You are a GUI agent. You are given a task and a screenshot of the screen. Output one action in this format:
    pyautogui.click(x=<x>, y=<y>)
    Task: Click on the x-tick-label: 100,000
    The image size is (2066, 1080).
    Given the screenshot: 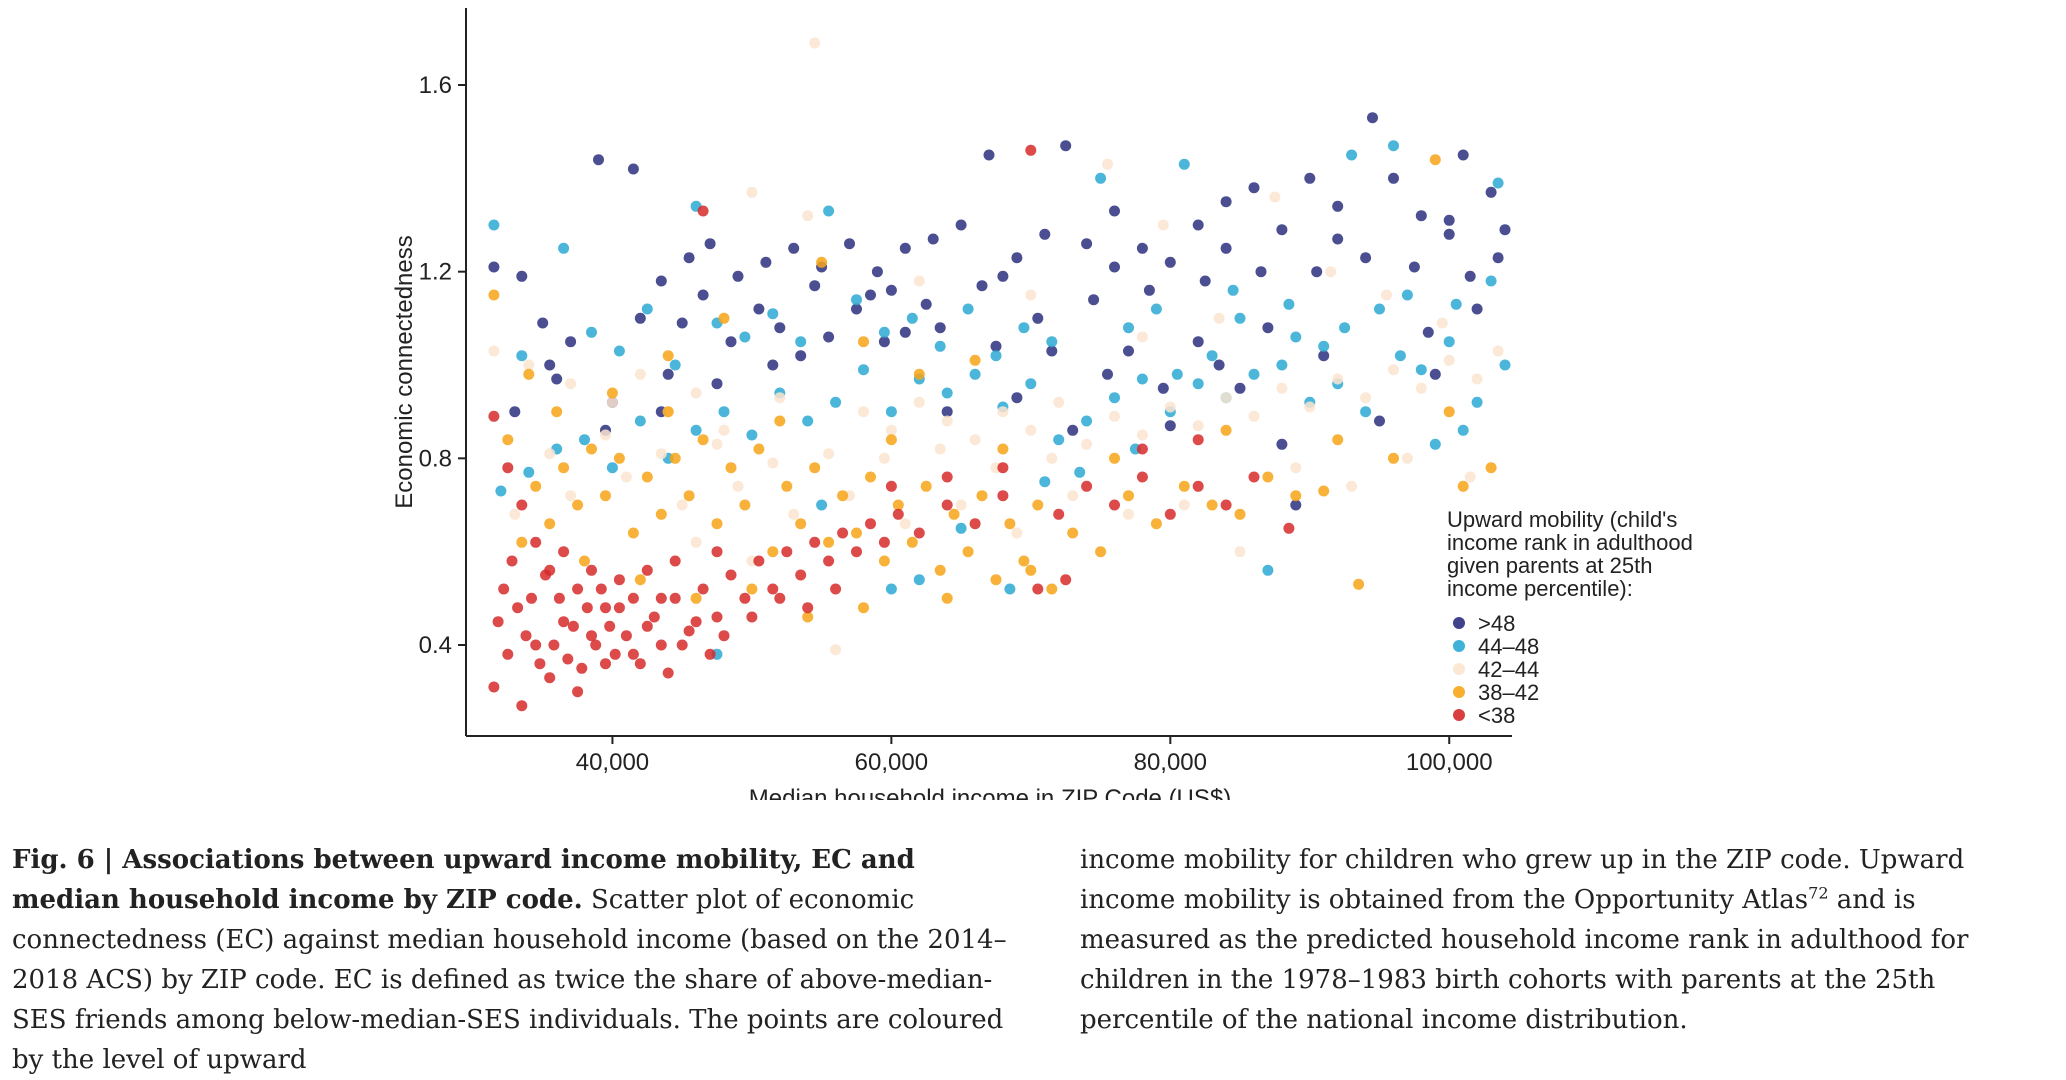 What is the action you would take?
    pyautogui.click(x=1449, y=762)
    